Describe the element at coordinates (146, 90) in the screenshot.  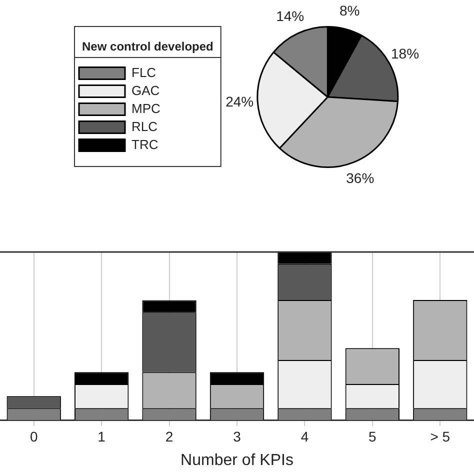
I see `legend-label: GAC` at that location.